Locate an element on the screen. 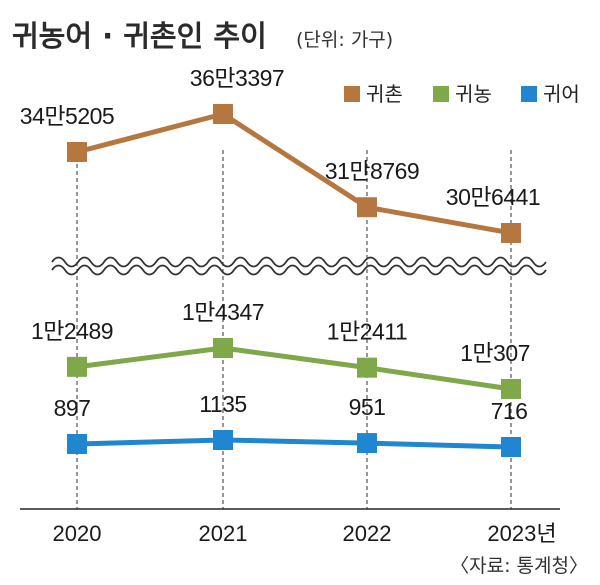 The height and width of the screenshot is (585, 600). data-label: 36만3397 is located at coordinates (237, 78).